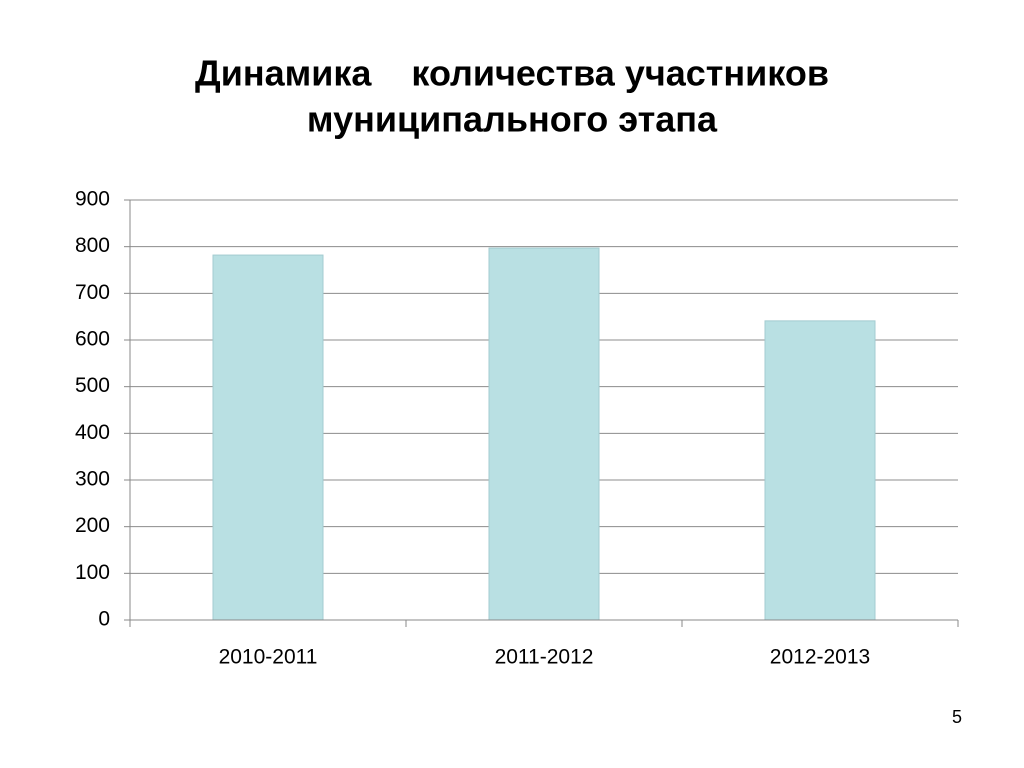 This screenshot has width=1024, height=768. What do you see at coordinates (92, 245) in the screenshot?
I see `y-tick-label: 800` at bounding box center [92, 245].